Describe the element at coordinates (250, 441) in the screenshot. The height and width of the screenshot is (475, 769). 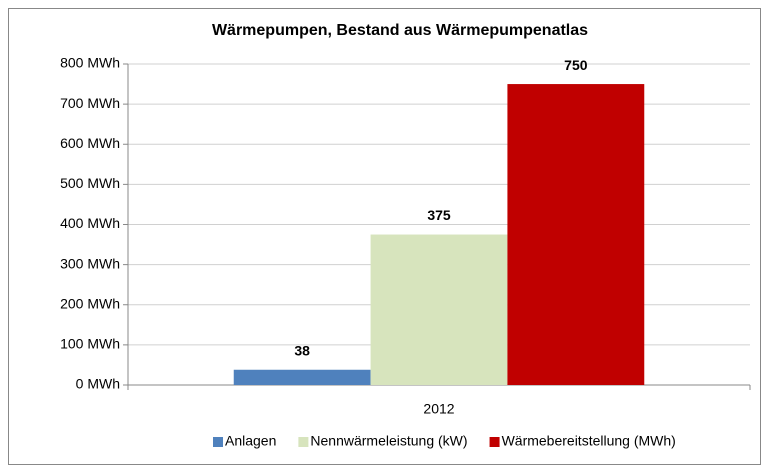
I see `legend-label: Anlagen` at that location.